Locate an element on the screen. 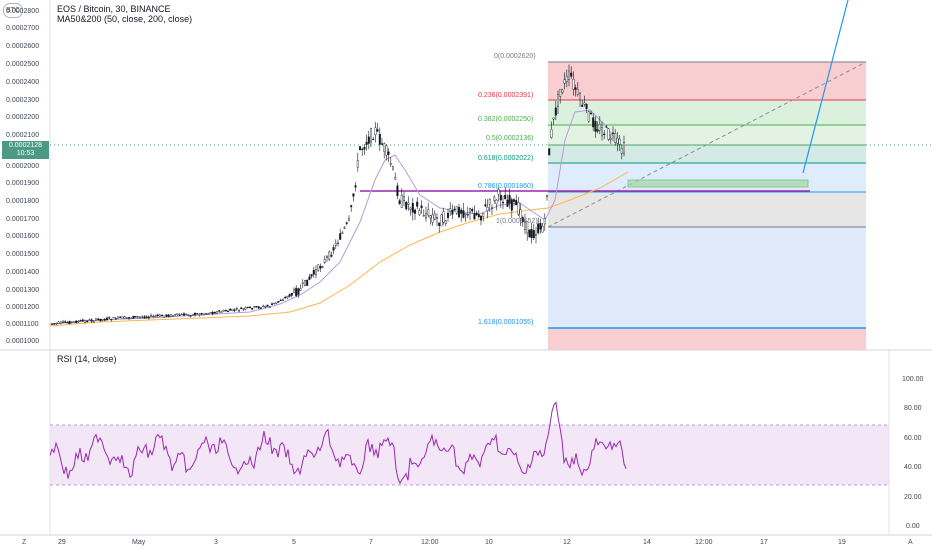  auto-scale-button: A is located at coordinates (910, 542).